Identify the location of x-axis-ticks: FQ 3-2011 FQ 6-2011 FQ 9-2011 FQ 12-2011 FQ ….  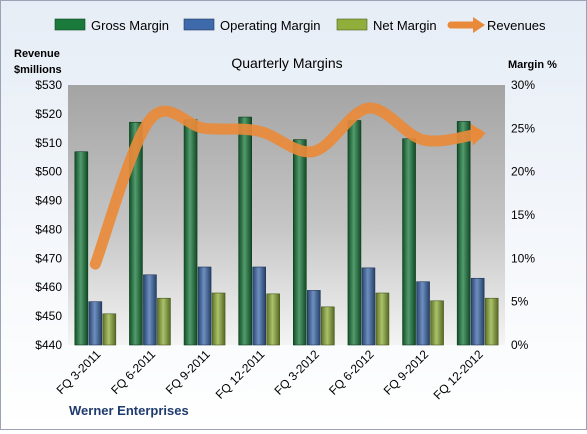
(270, 374).